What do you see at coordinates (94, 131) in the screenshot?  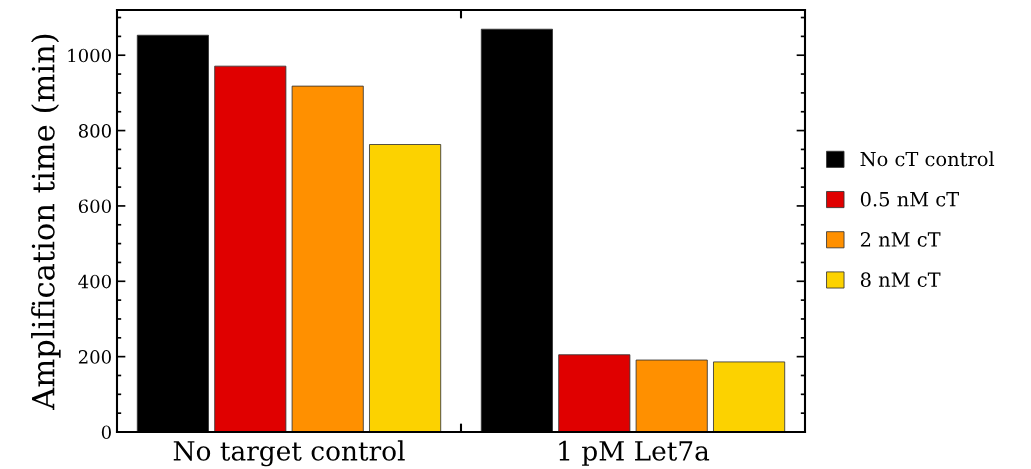 I see `y-tick-label: 800` at bounding box center [94, 131].